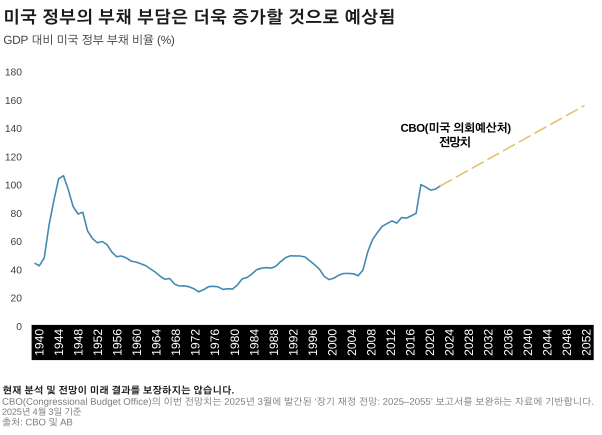  What do you see at coordinates (98, 342) in the screenshot?
I see `svg-text: 1952` at bounding box center [98, 342].